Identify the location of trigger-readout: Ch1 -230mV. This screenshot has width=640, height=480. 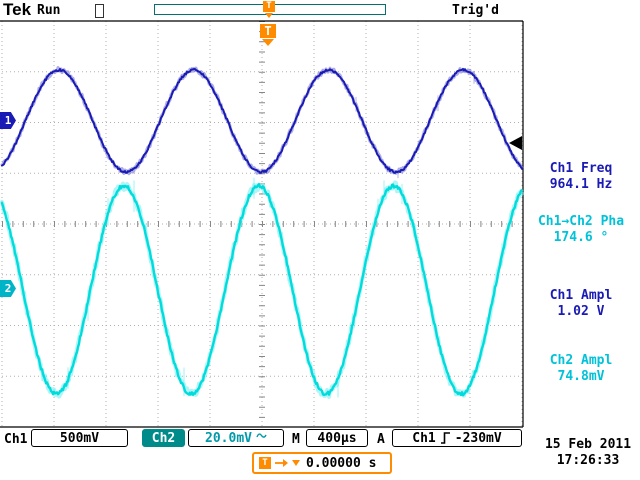
(457, 438).